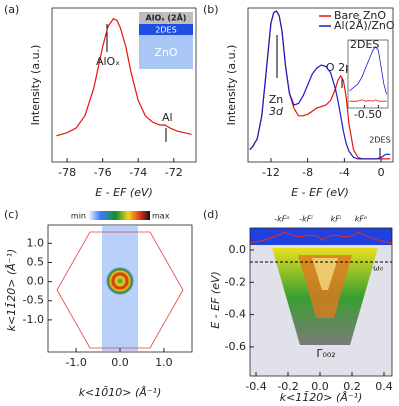  Describe the element at coordinates (161, 216) in the screenshot. I see `colorbar-label: max` at that location.